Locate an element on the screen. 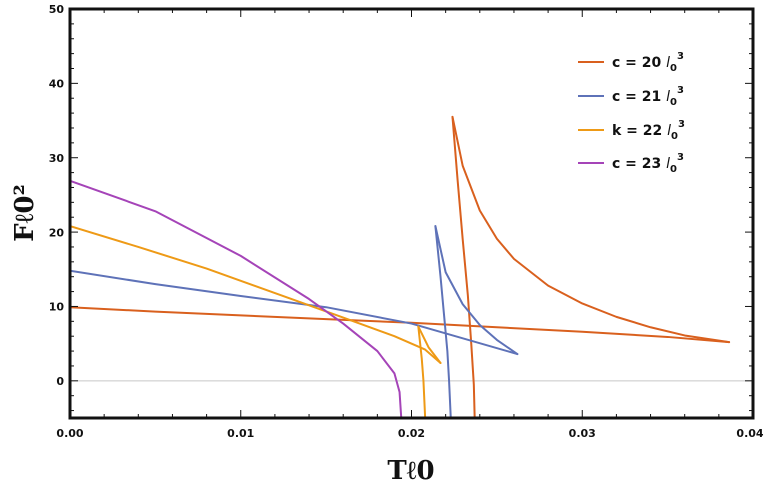 This screenshot has width=768, height=485. x-tick-label-3: 0.03 is located at coordinates (582, 433).